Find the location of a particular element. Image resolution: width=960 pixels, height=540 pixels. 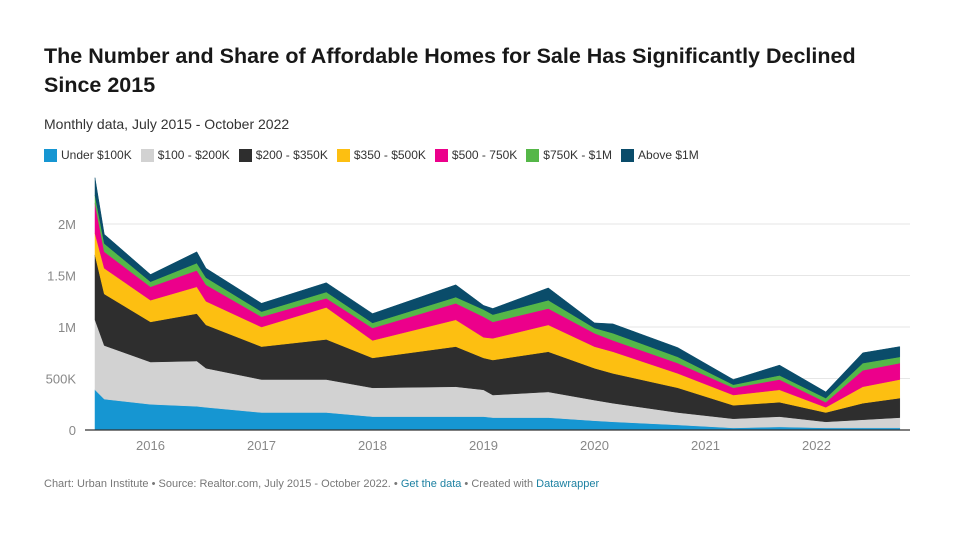

footer-mid: • Created with is located at coordinates (499, 484).